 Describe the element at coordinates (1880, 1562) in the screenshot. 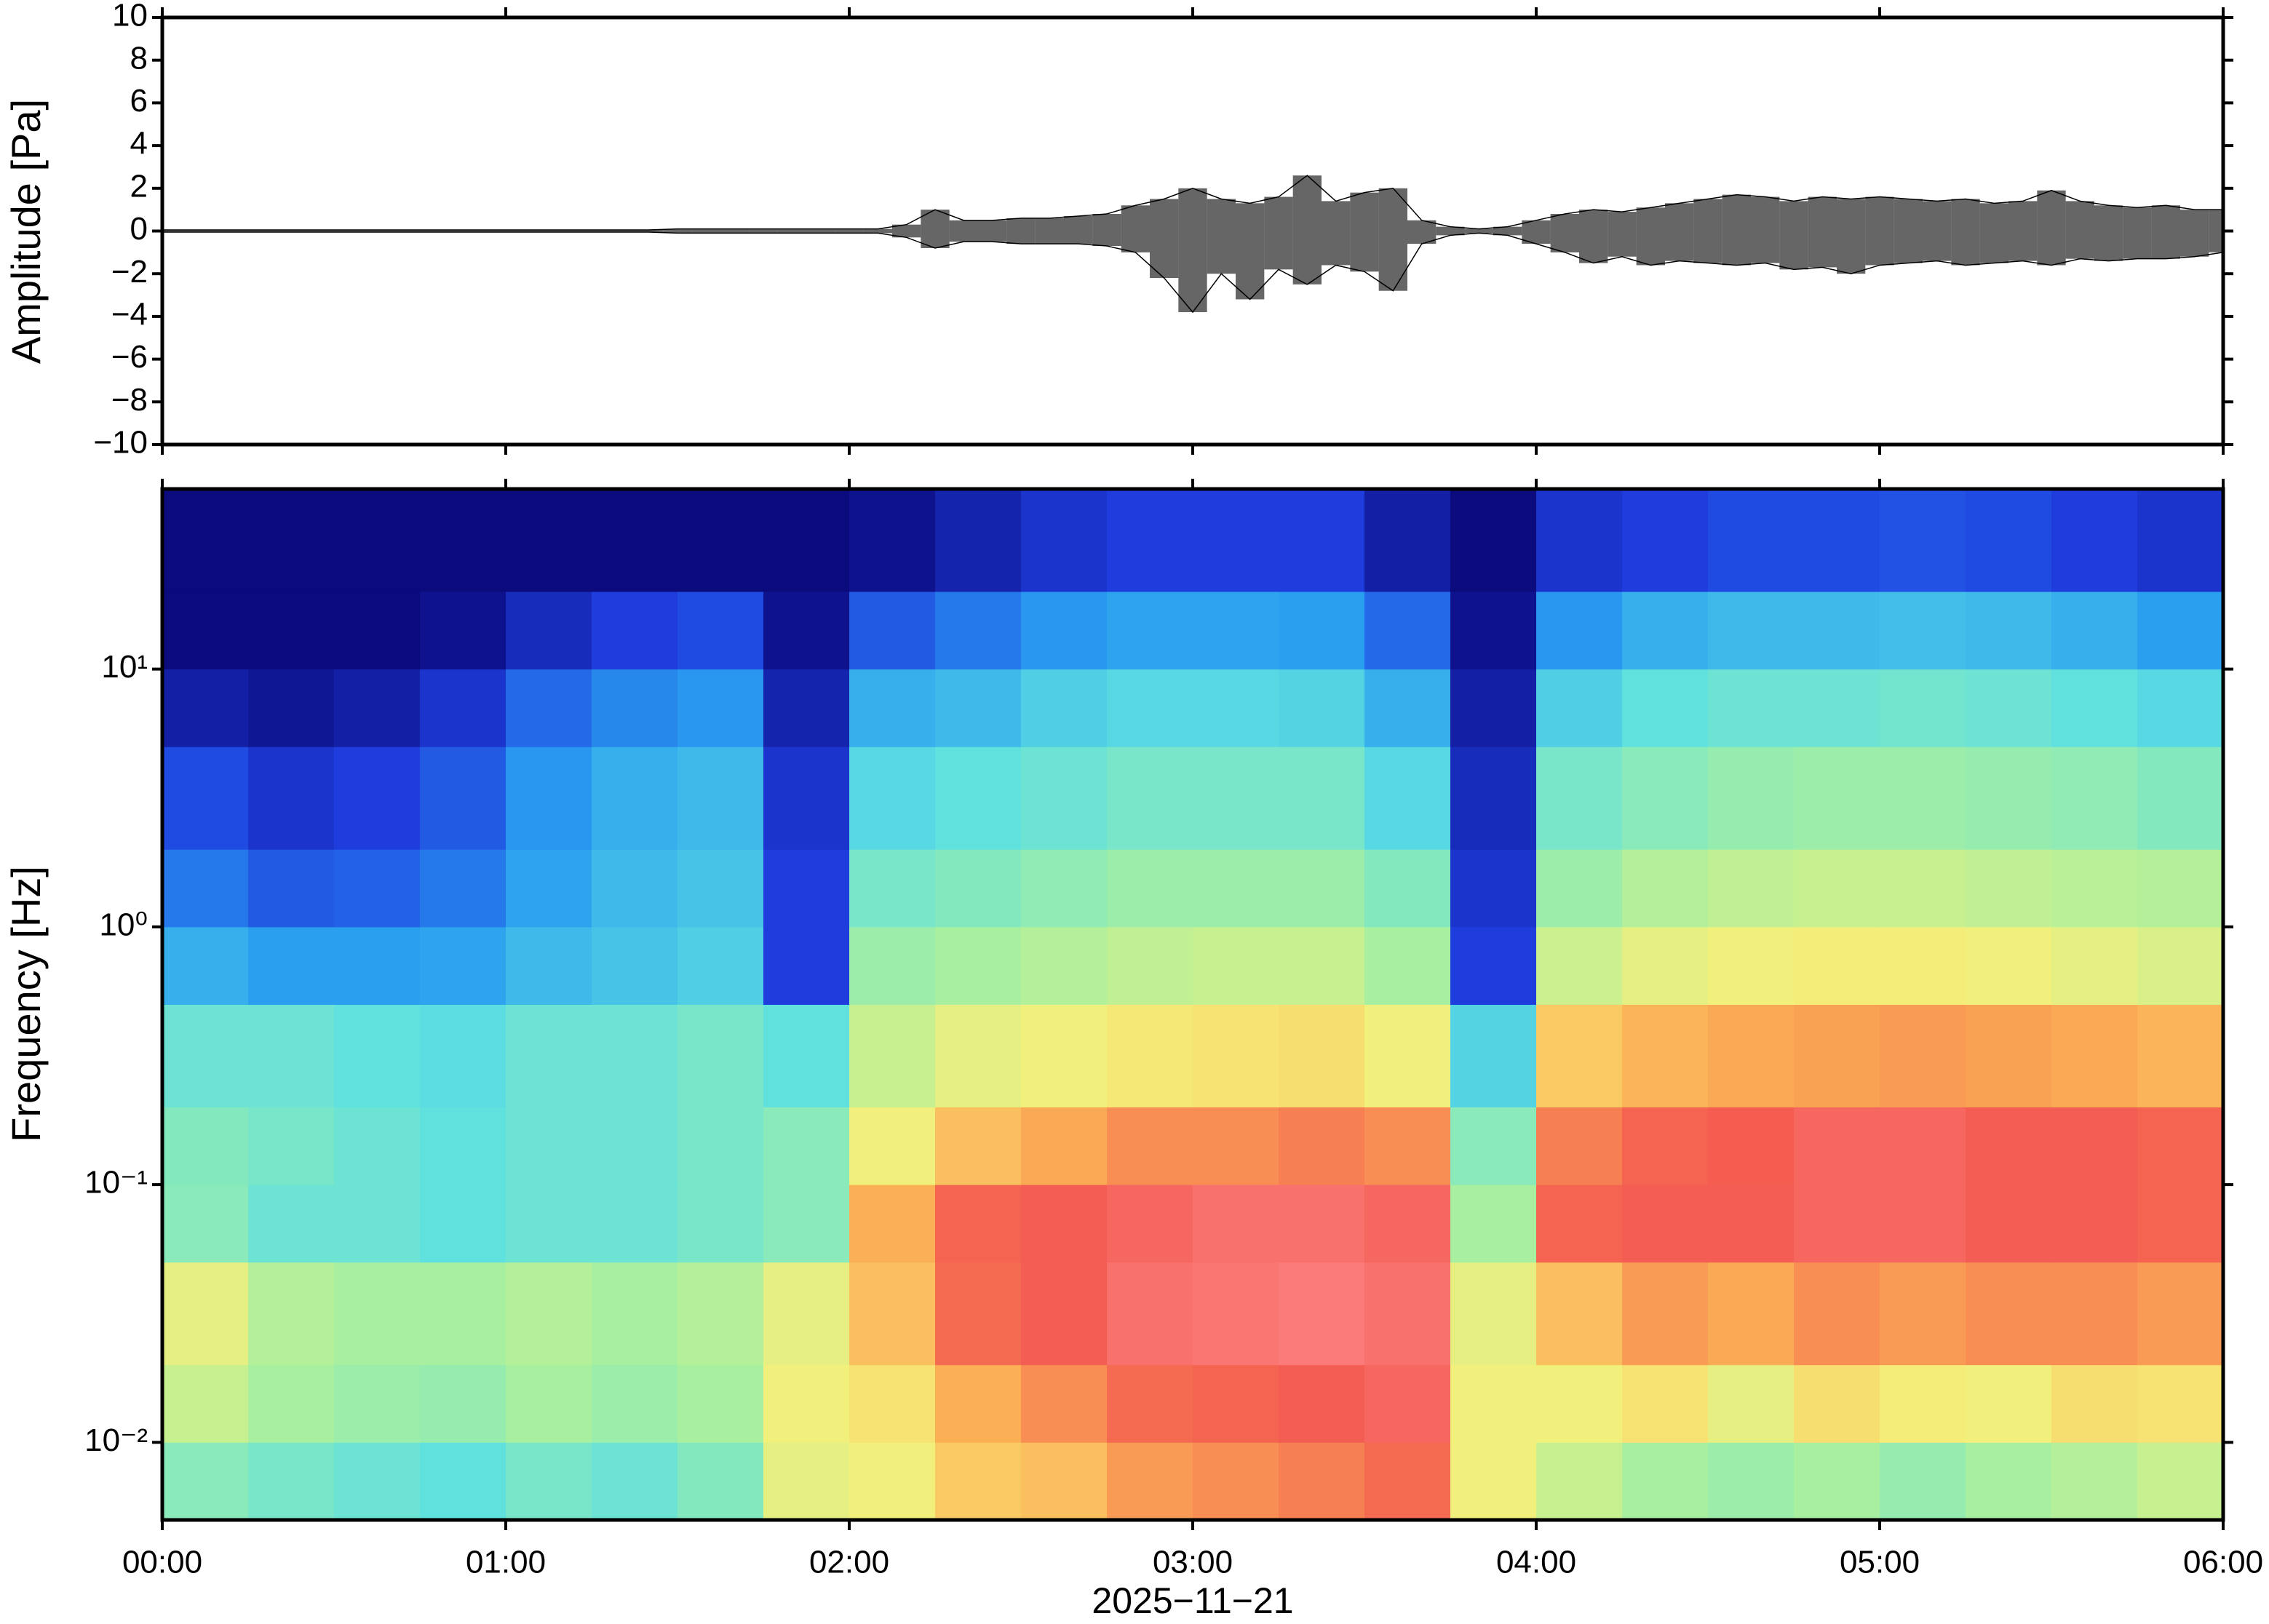

I see `x-tick-label: 05:00` at that location.